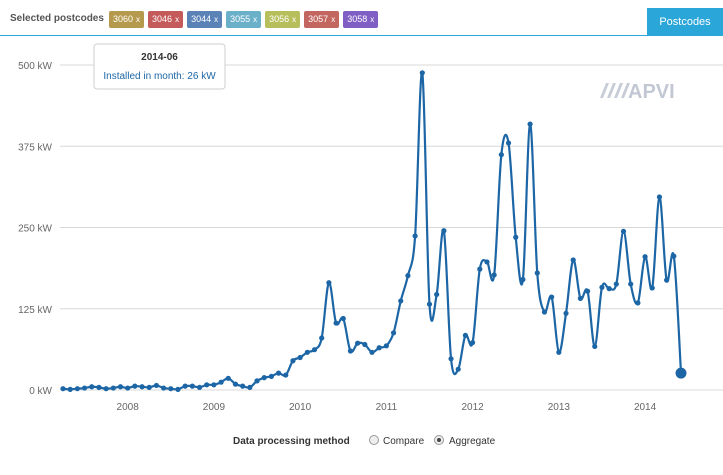 The height and width of the screenshot is (475, 723). I want to click on postcode-chip-label: 3060, so click(123, 19).